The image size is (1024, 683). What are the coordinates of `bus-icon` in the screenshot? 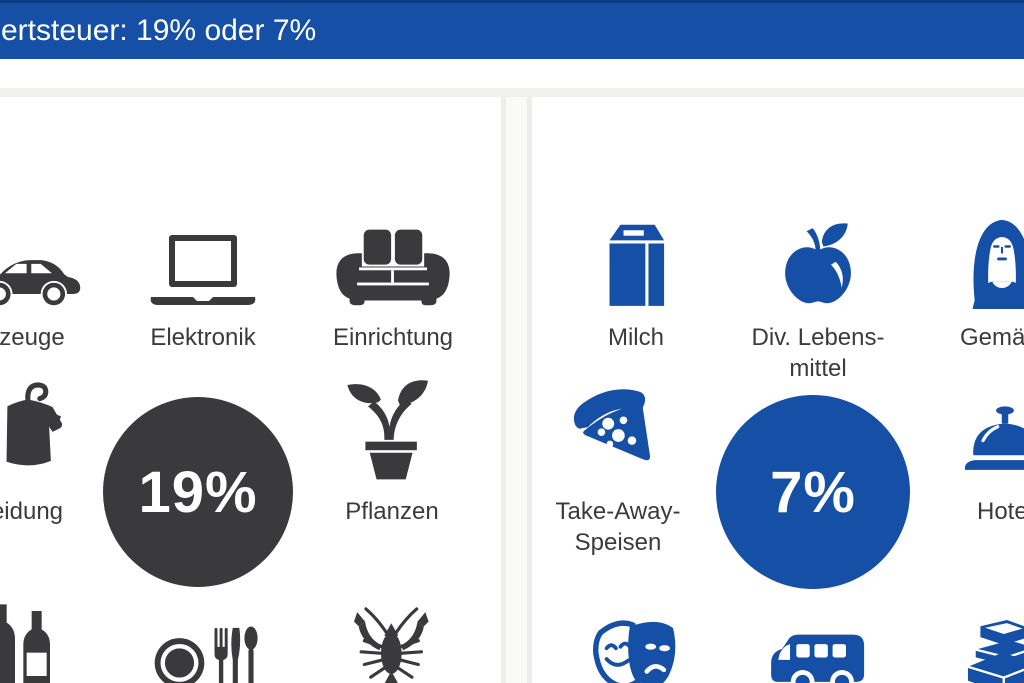 It's located at (820, 639).